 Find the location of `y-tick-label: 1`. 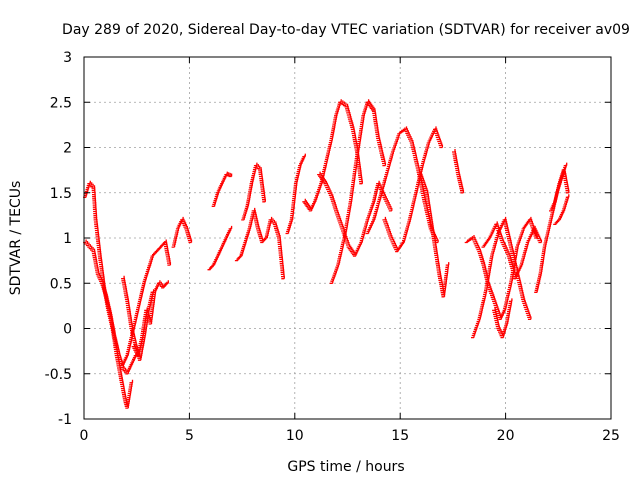

y-tick-label: 1 is located at coordinates (67, 239).